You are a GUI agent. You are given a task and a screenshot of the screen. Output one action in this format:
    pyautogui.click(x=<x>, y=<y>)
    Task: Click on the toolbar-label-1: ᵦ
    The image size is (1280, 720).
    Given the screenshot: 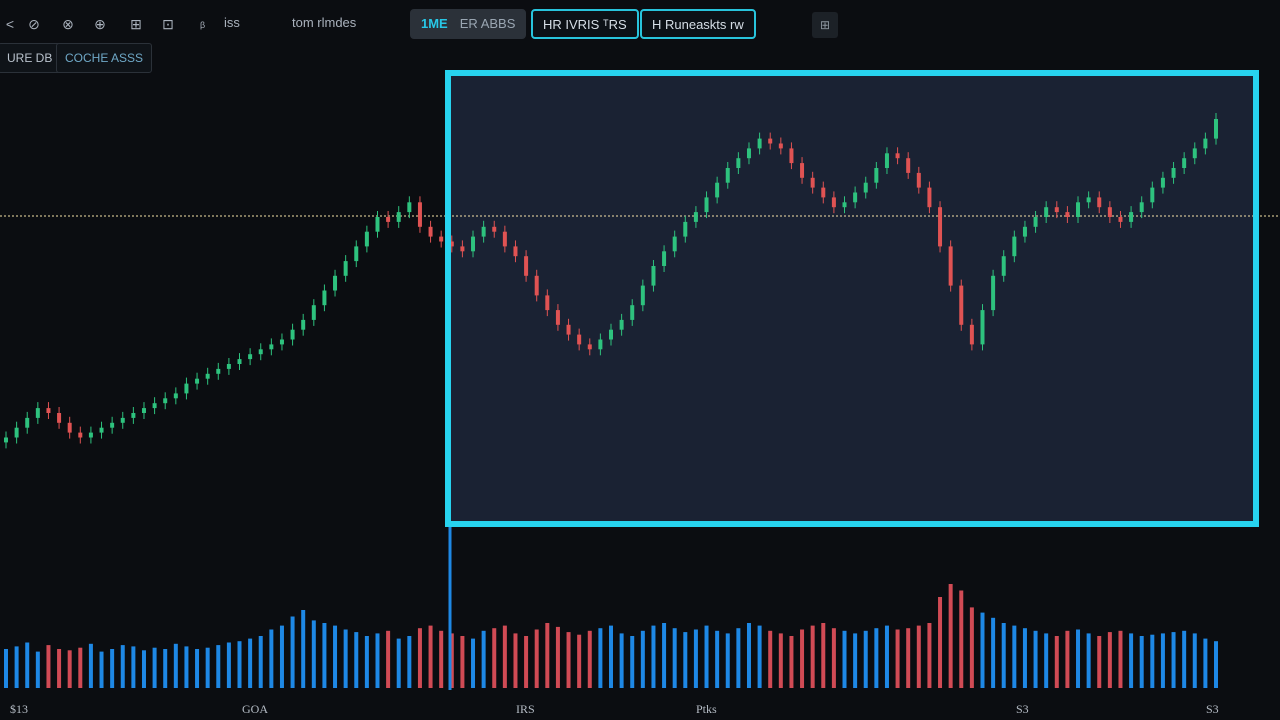 What is the action you would take?
    pyautogui.click(x=203, y=22)
    